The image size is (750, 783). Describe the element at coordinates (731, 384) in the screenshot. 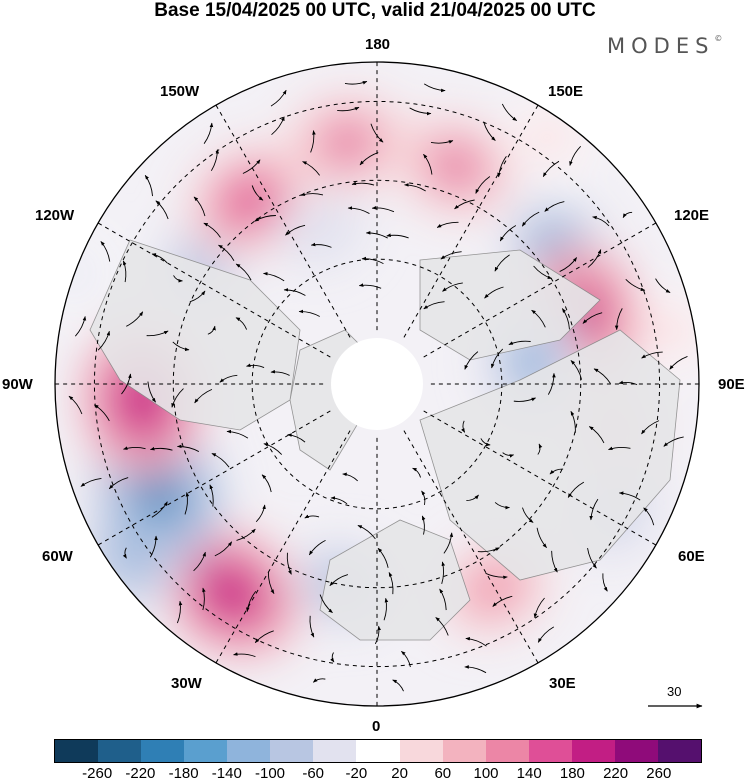

I see `lon-label-90e: 90E` at that location.